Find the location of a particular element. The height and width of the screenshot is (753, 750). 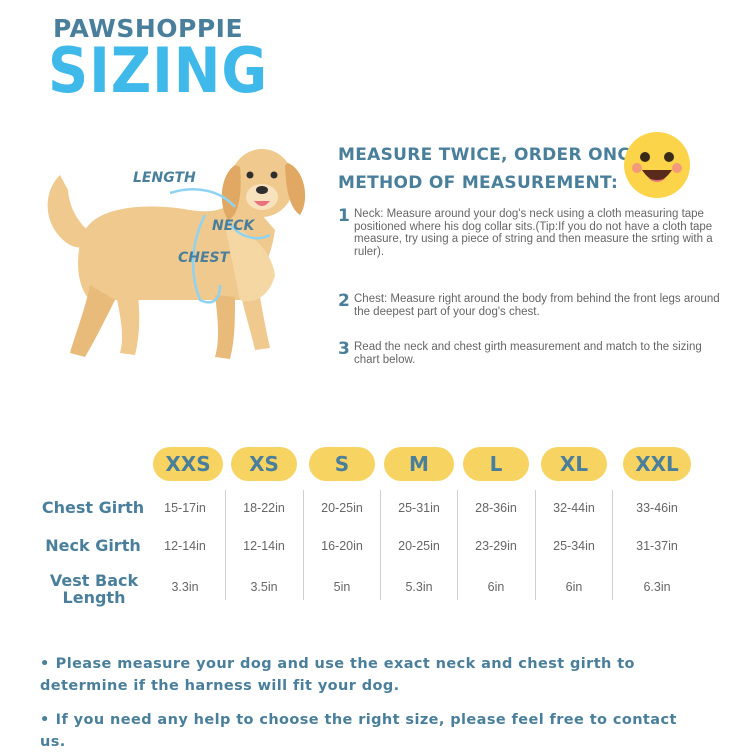

step-number: 3 is located at coordinates (344, 349).